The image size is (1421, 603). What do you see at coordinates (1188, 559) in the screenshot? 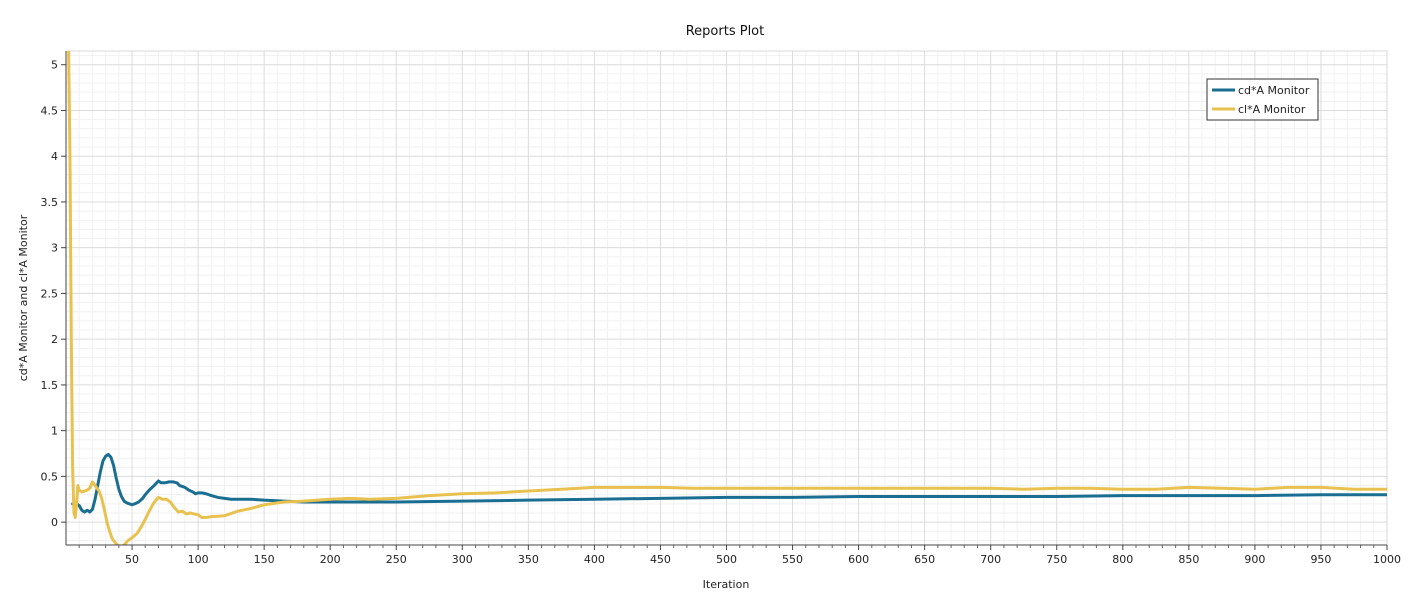
I see `x-tick-label: 850` at bounding box center [1188, 559].